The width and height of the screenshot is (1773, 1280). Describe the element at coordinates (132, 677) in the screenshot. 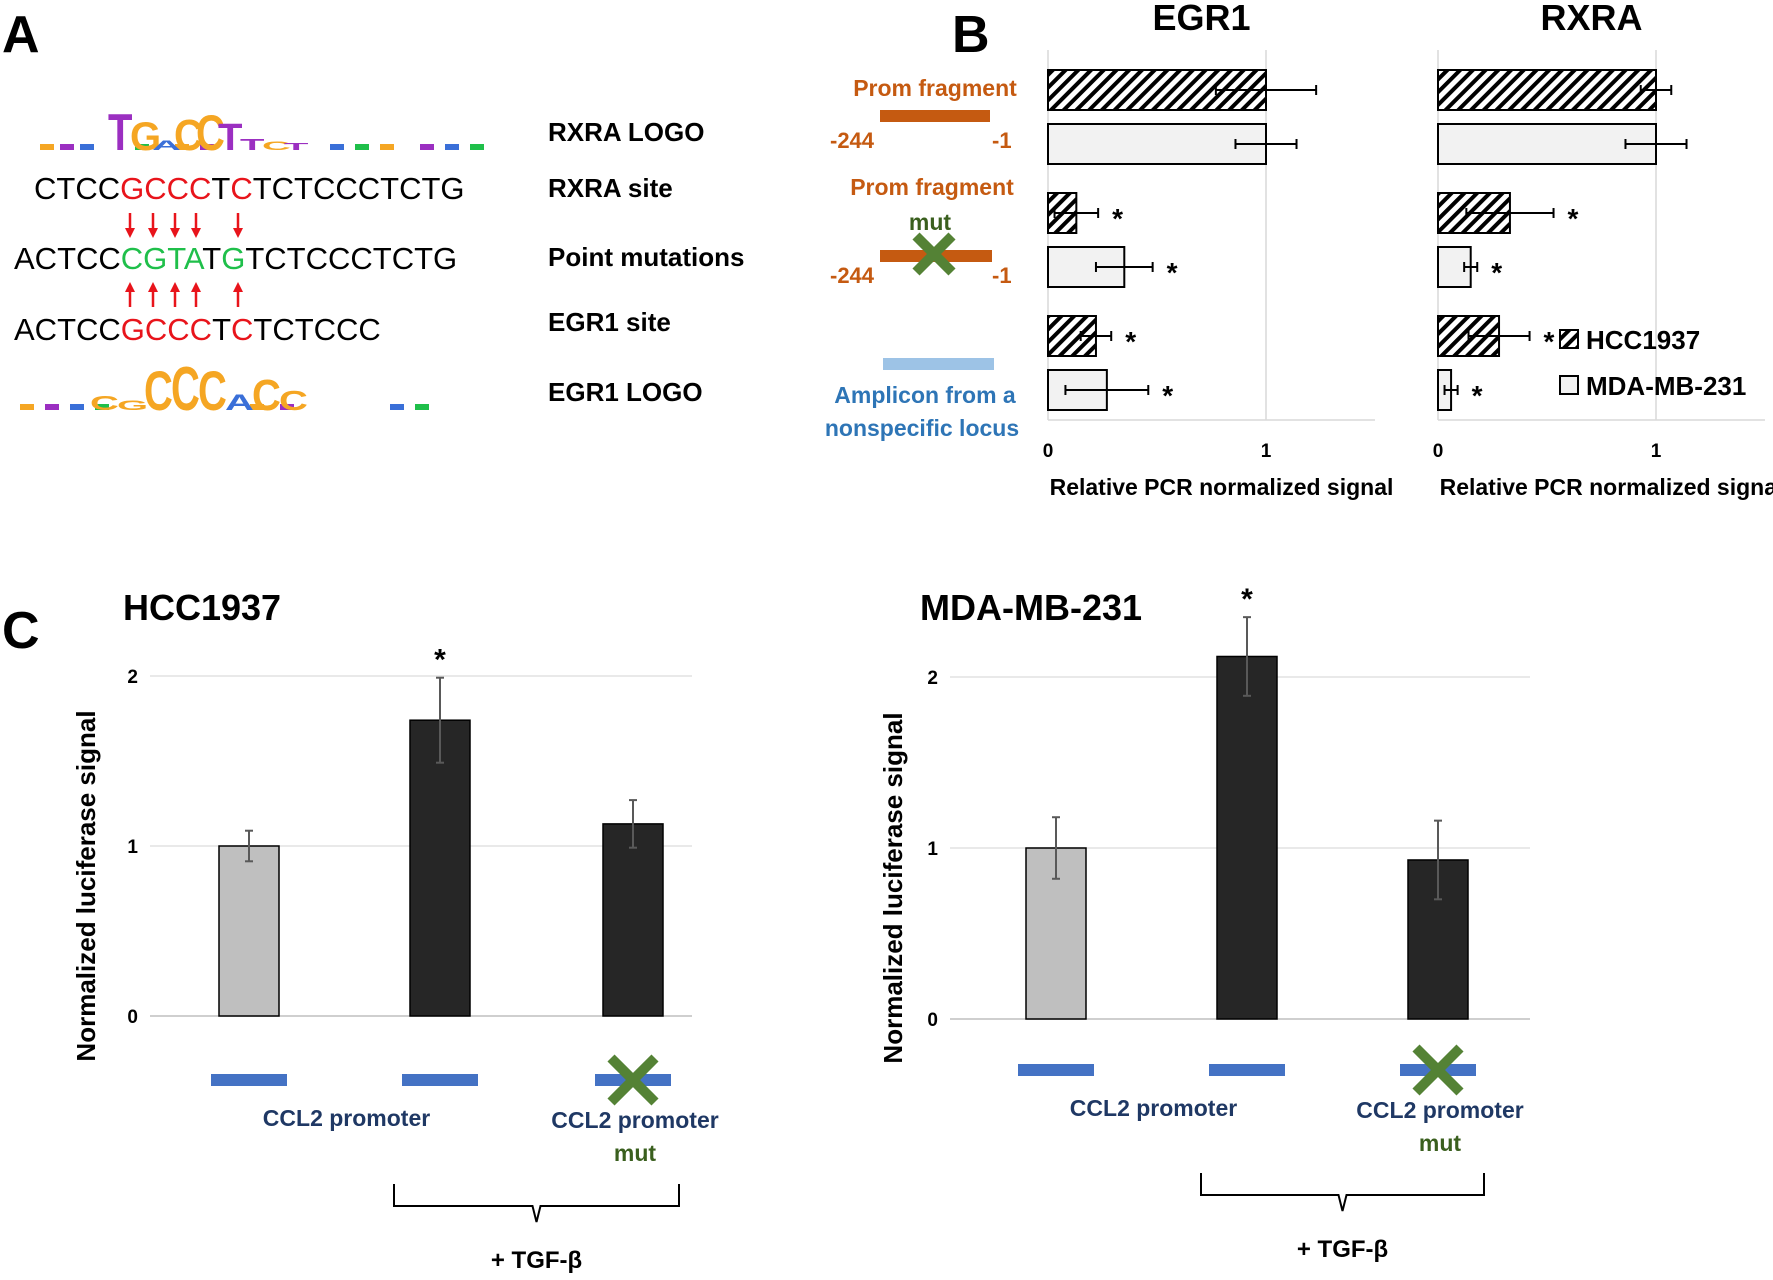

I see `y-tick-label: 2` at that location.